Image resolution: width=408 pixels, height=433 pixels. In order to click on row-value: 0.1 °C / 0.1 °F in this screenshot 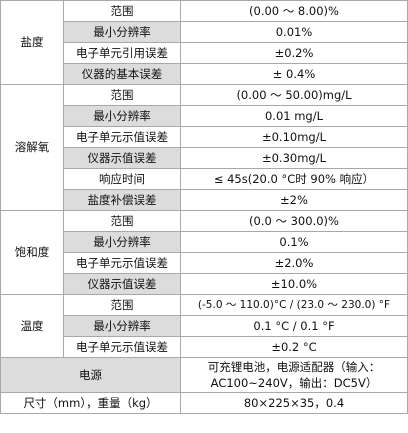, I will do `click(294, 326)`.